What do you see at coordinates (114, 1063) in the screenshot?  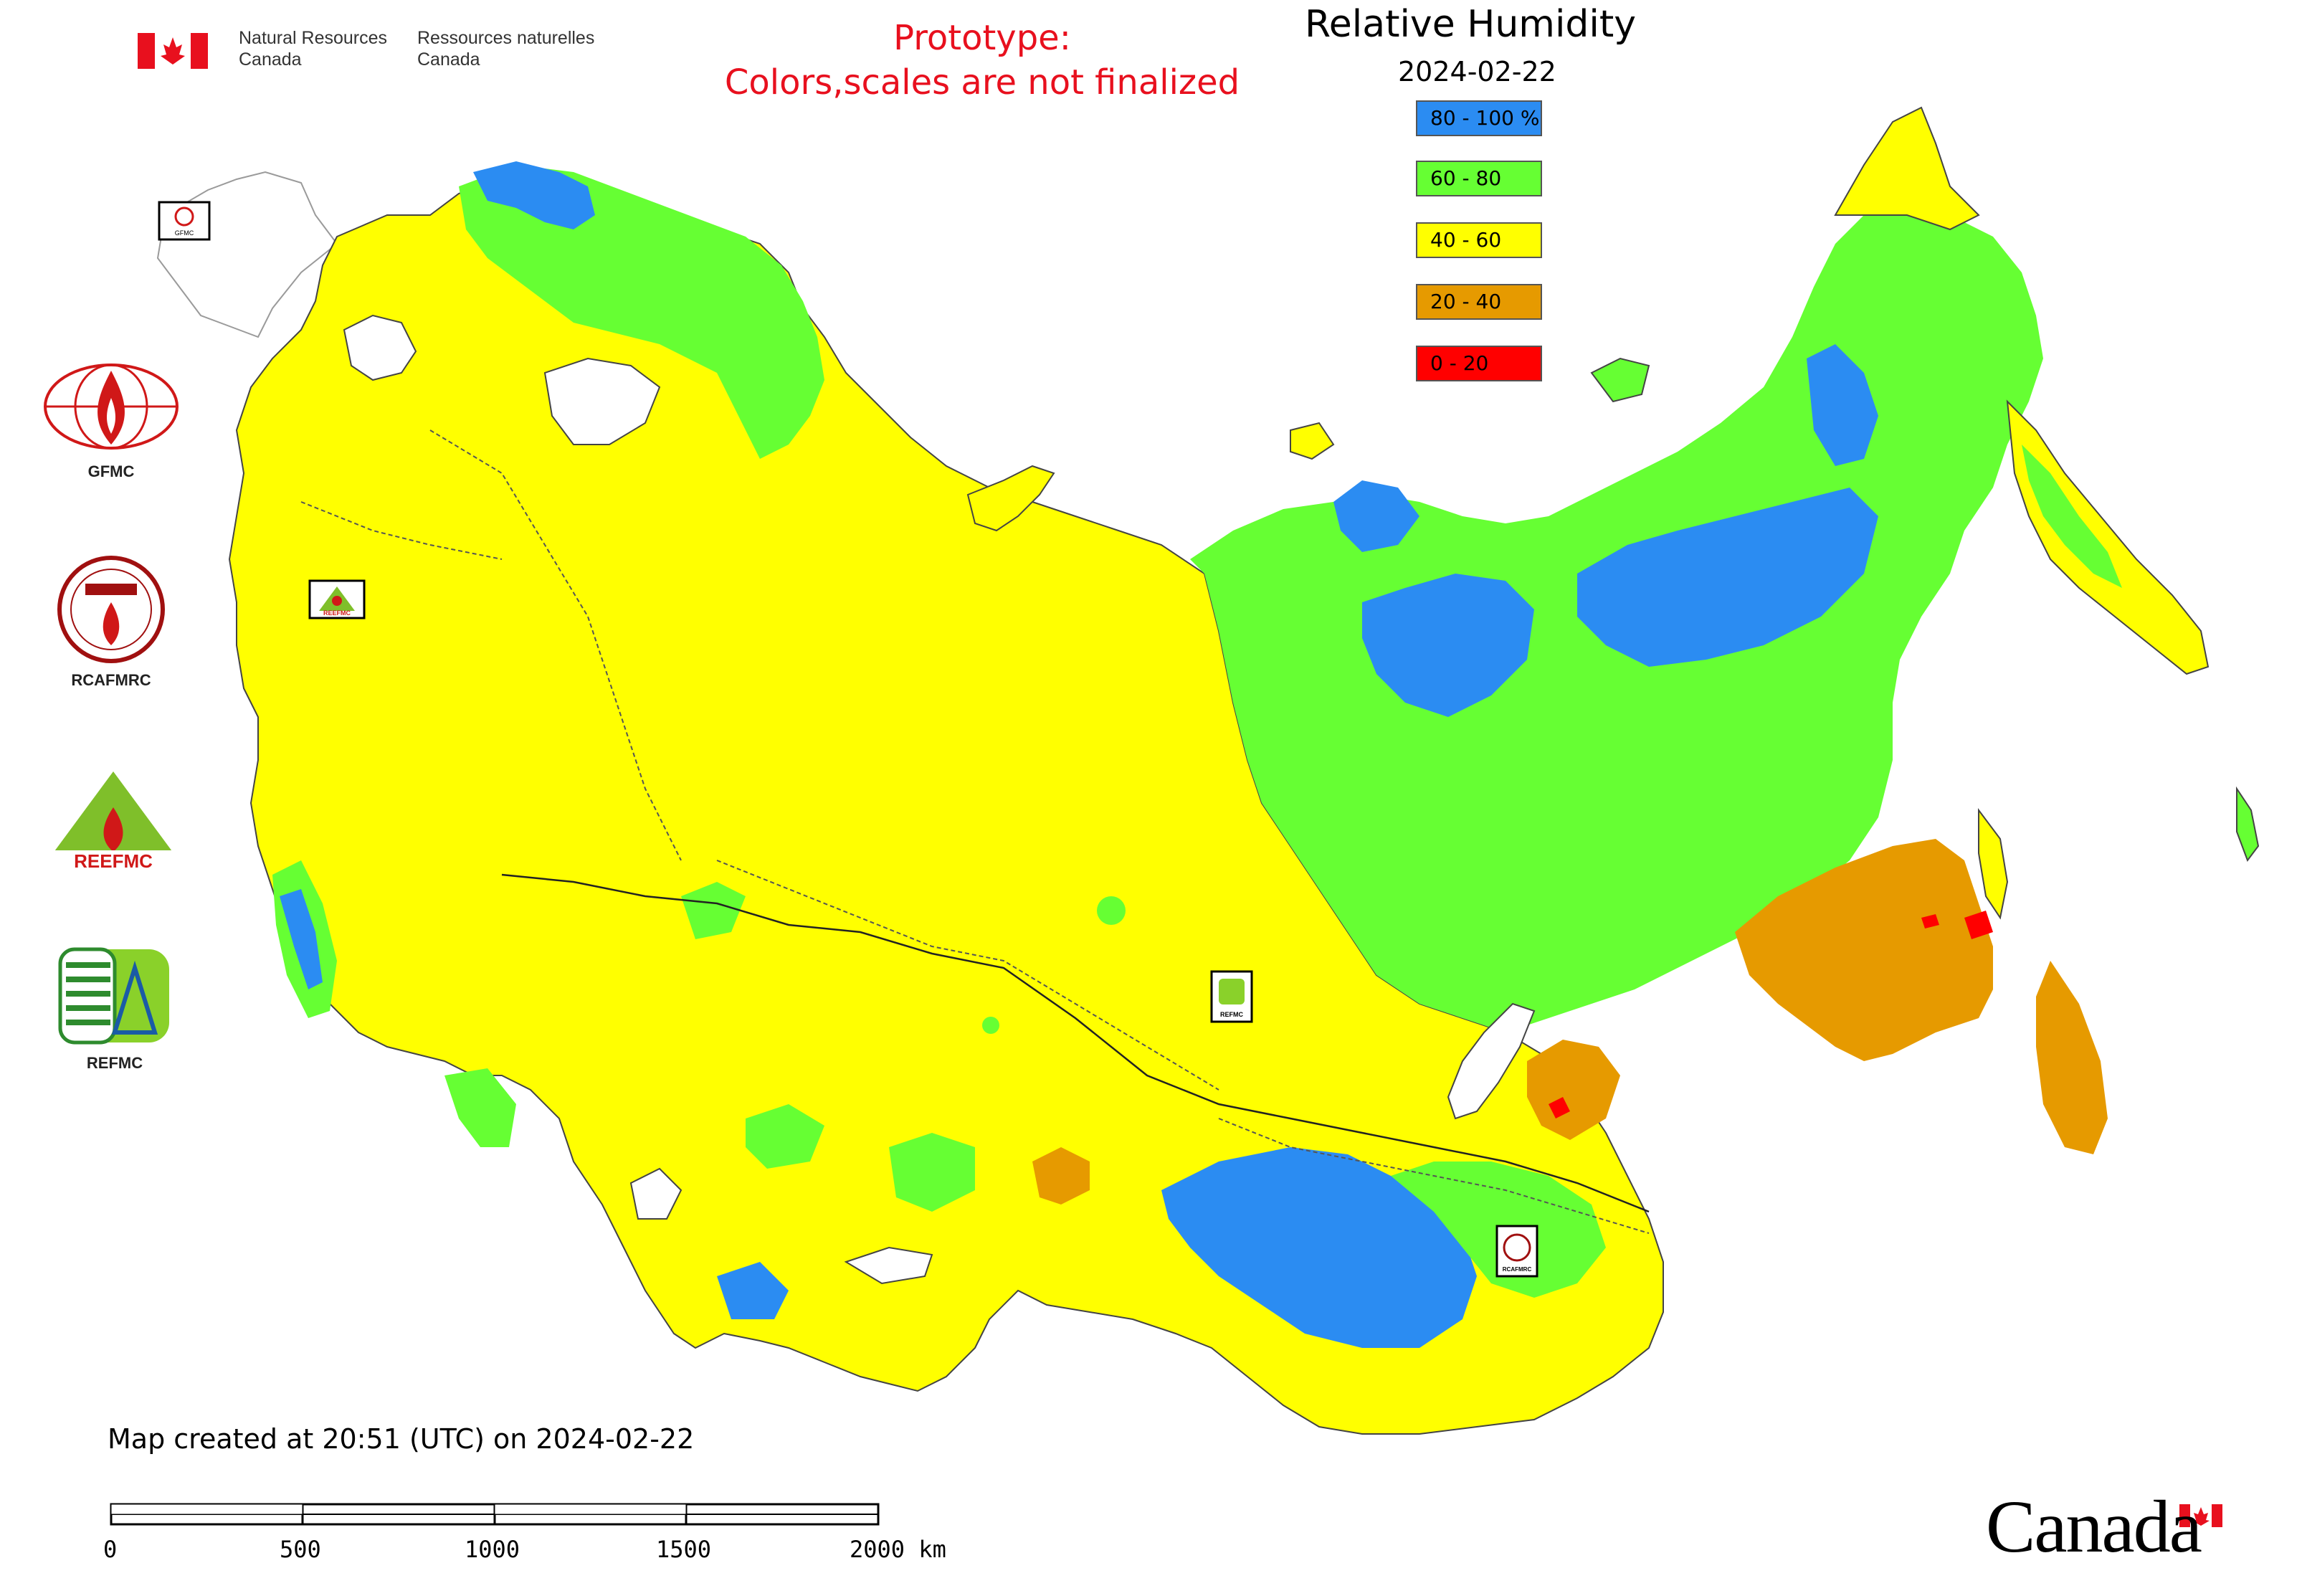 I see `refmc-label: REFMC` at bounding box center [114, 1063].